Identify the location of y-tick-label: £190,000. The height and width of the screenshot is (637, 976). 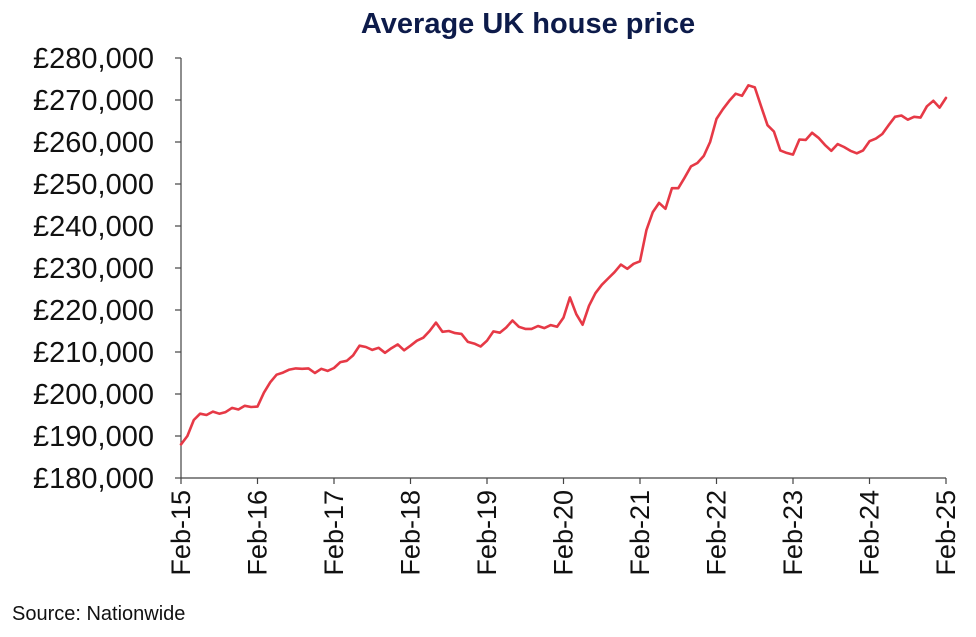
(93, 437).